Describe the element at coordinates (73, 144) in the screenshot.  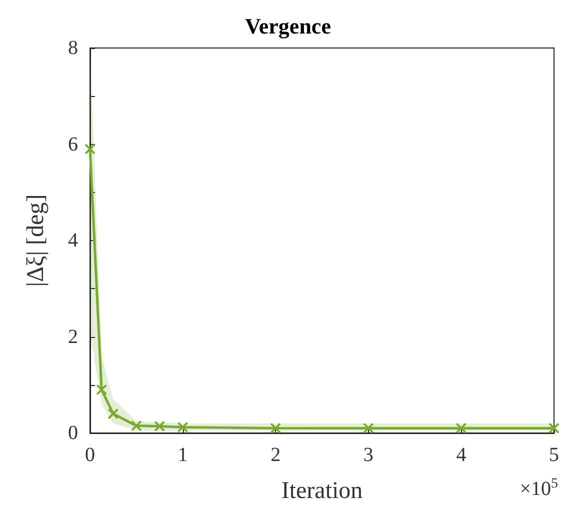
I see `y-tick-label: 6` at that location.